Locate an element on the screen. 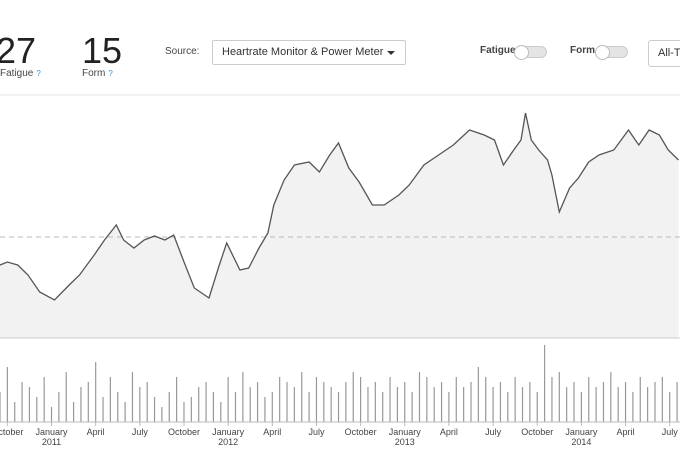  toggle-fatigue-label: Fatigue is located at coordinates (498, 50).